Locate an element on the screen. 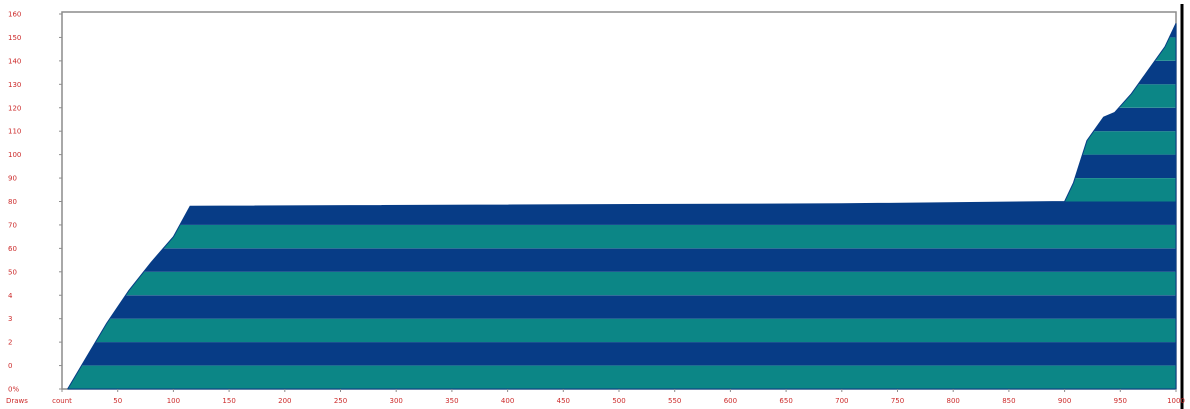 The width and height of the screenshot is (1190, 409). x-tick-label: 750 is located at coordinates (897, 401).